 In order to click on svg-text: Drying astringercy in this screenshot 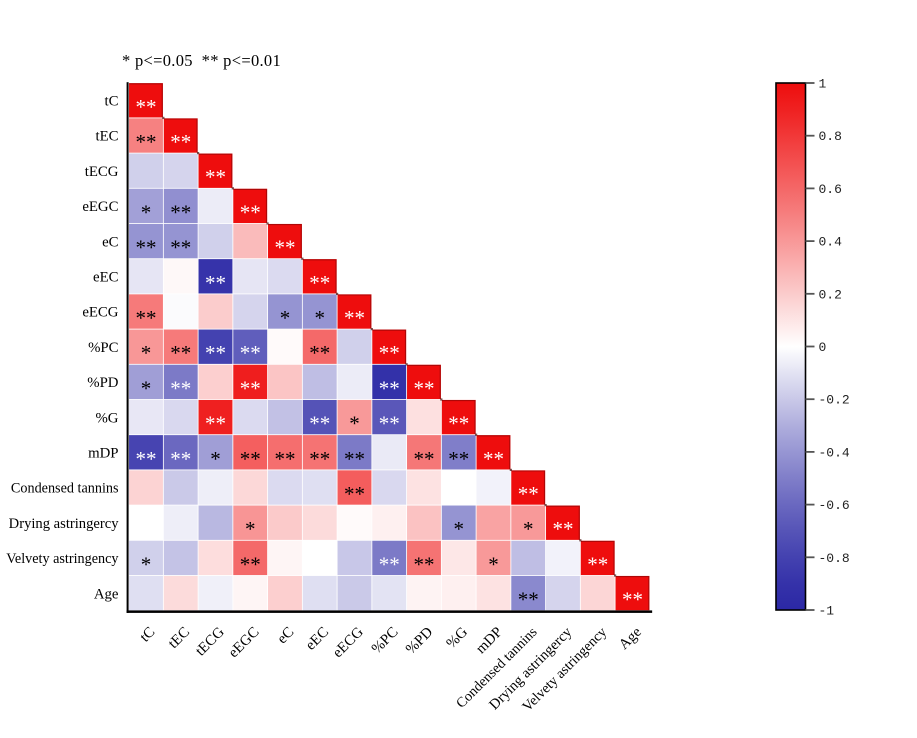, I will do `click(64, 524)`.